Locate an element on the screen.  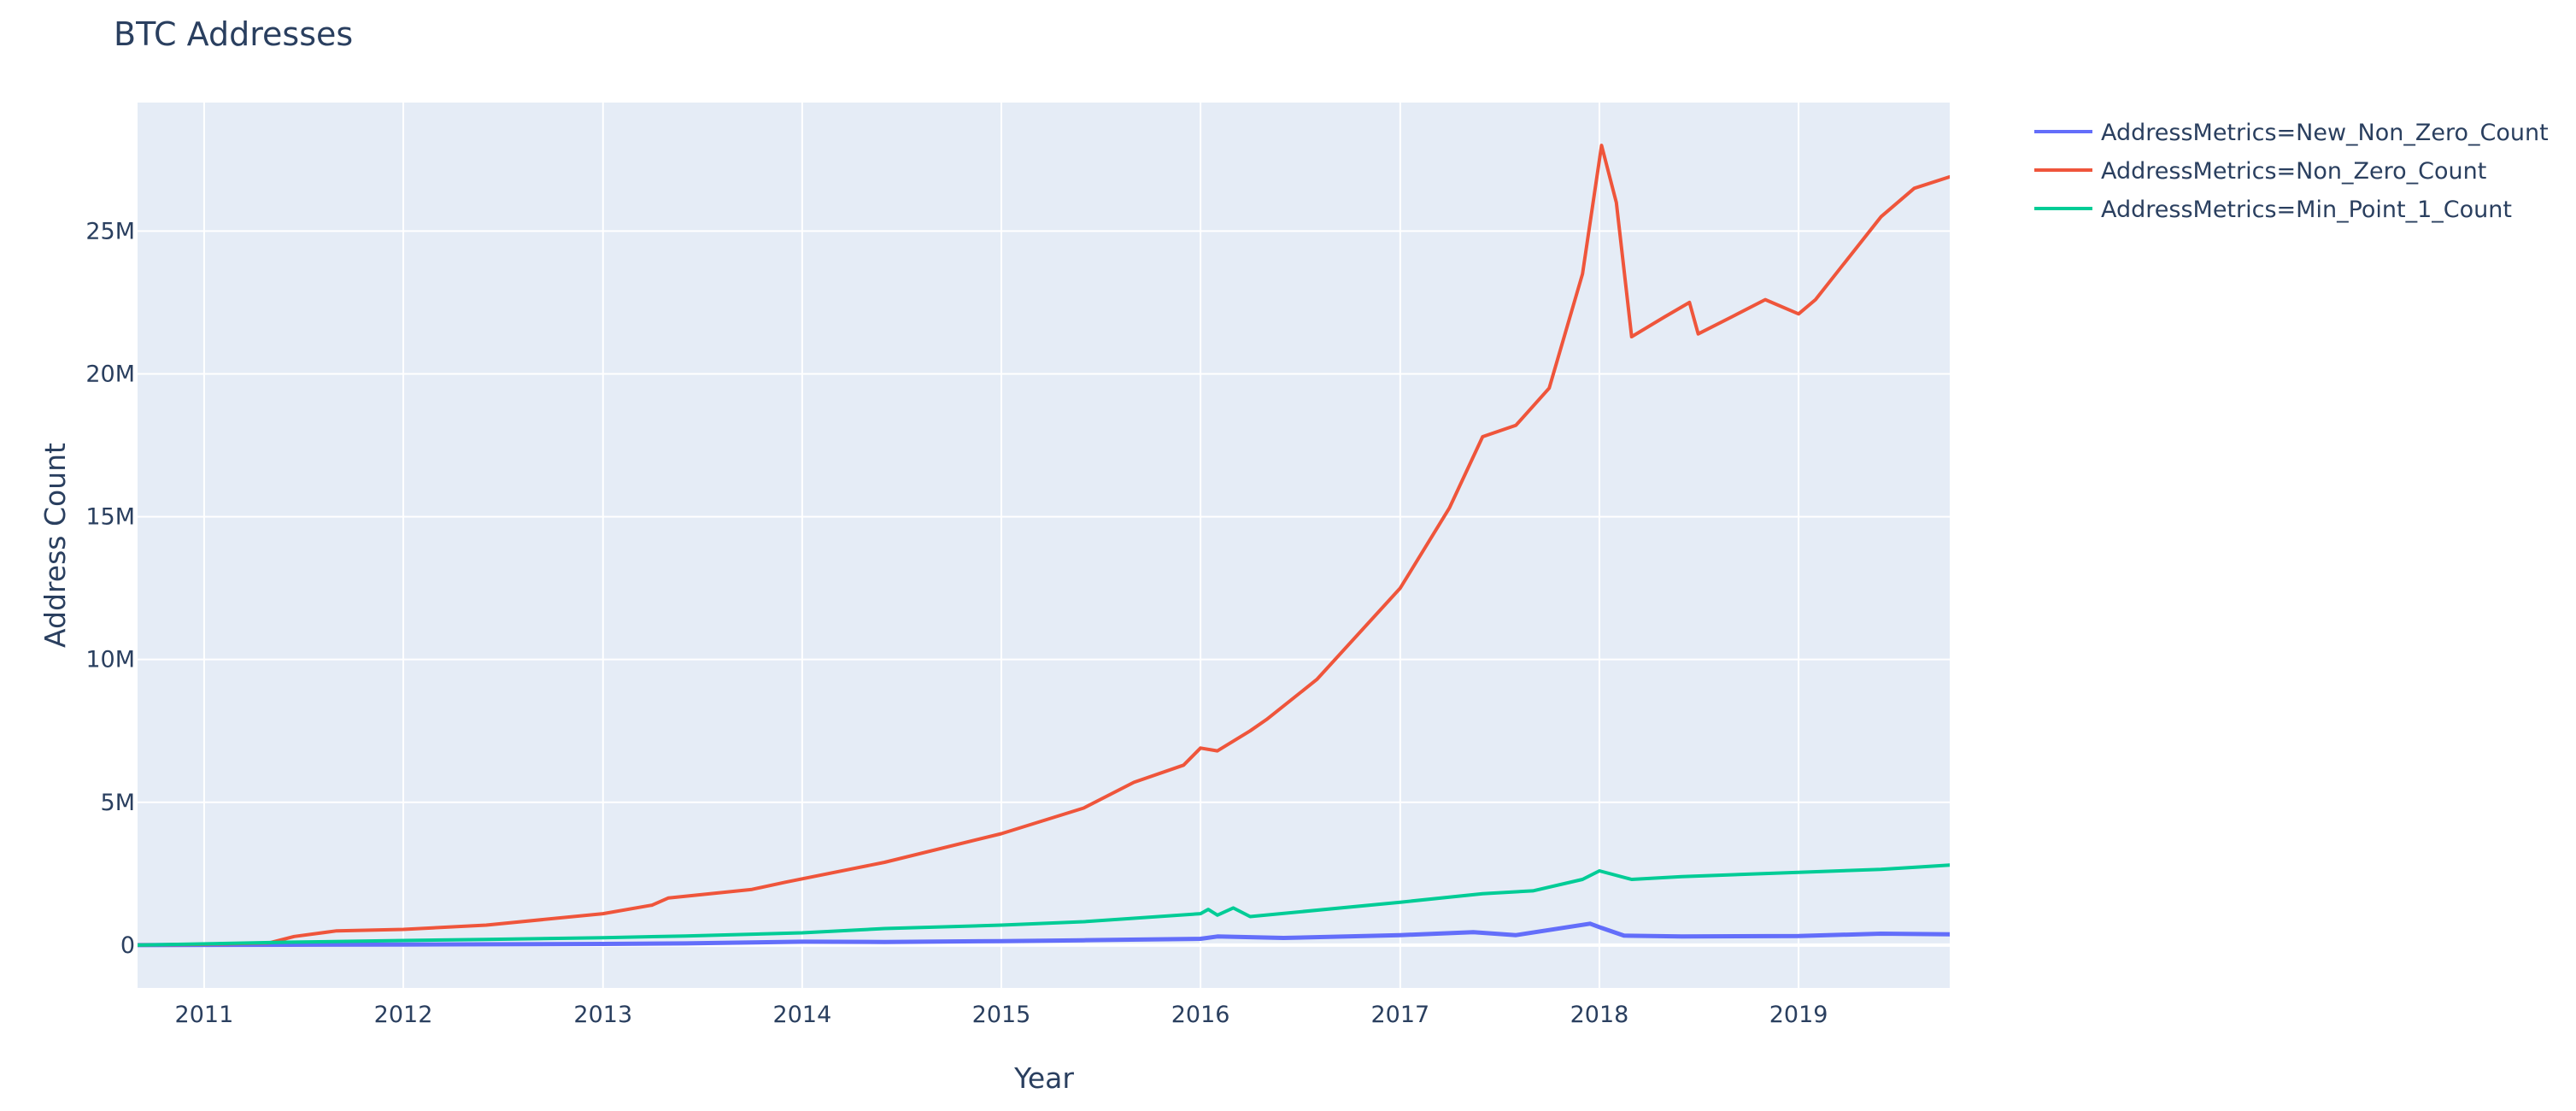
legend-item: AddressMetrics=Non_Zero_Count is located at coordinates (2260, 171).